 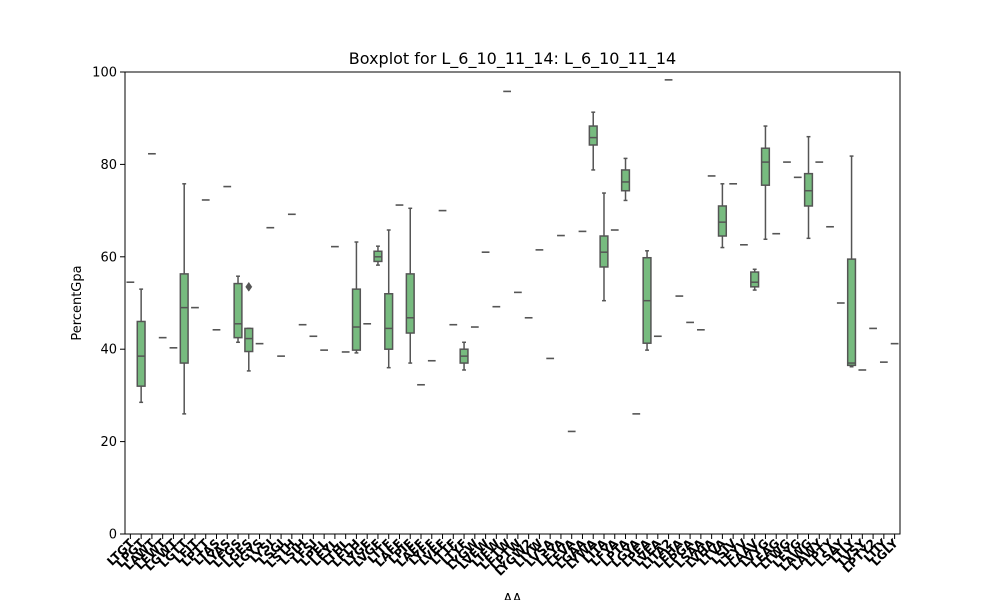 I want to click on box-LVGF, so click(x=378, y=255).